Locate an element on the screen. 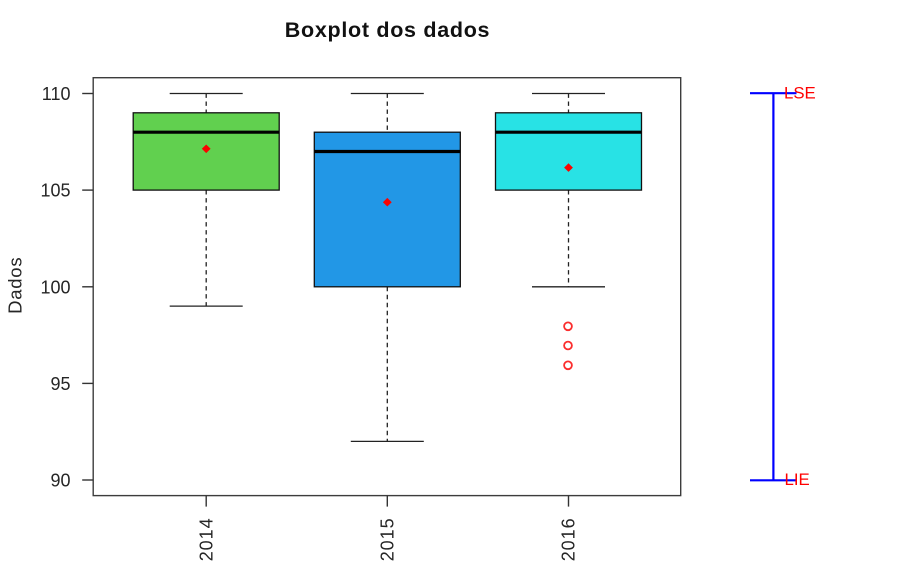  svg-text: Dados is located at coordinates (15, 285).